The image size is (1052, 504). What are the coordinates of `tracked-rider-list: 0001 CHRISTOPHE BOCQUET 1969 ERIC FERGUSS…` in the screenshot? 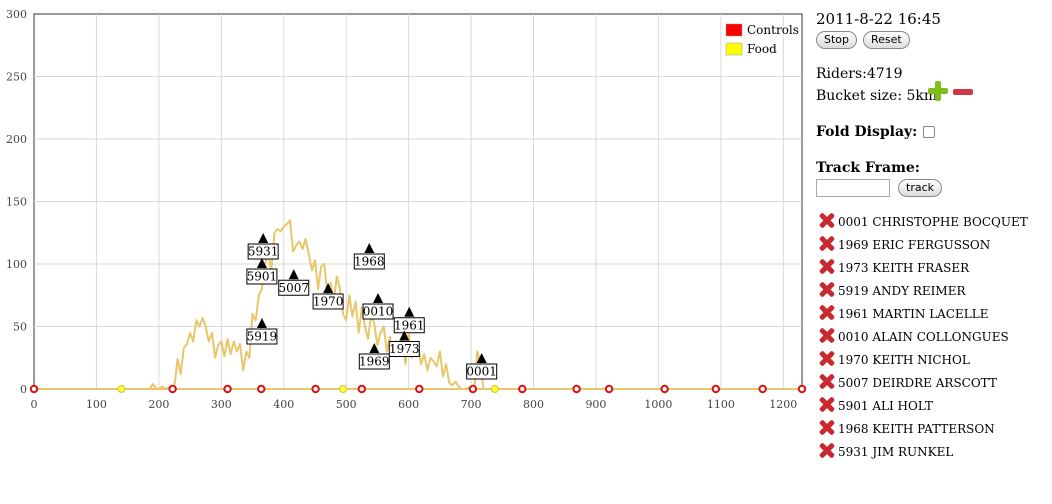 It's located at (934, 337).